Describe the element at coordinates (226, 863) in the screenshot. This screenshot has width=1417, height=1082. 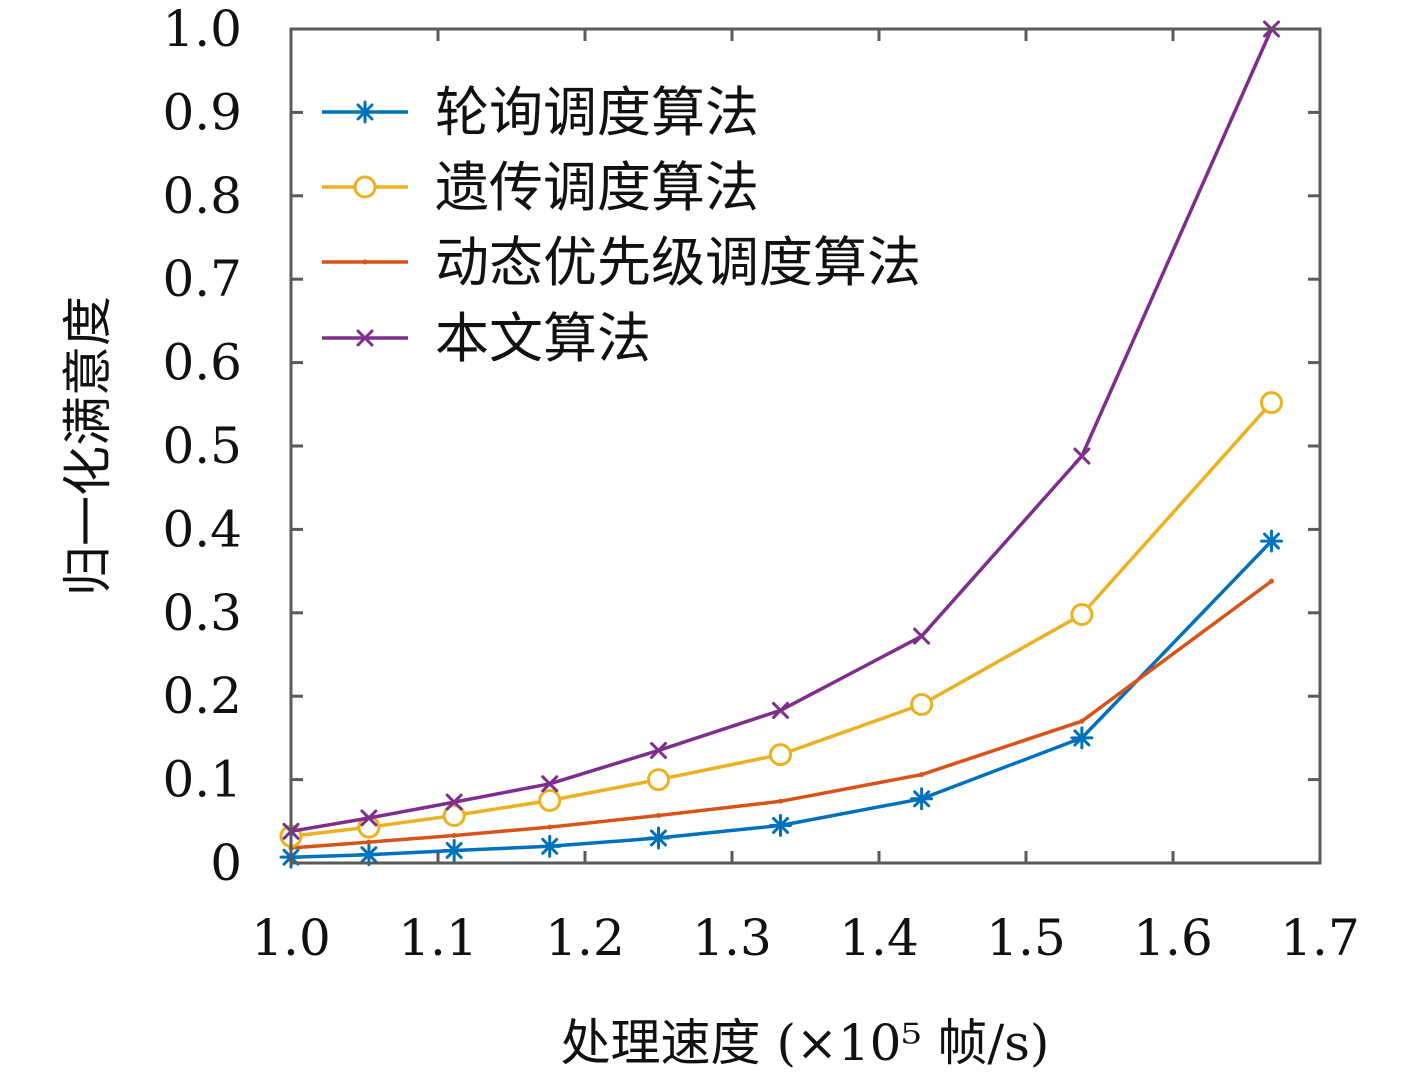
I see `y-tick-label: 0` at that location.